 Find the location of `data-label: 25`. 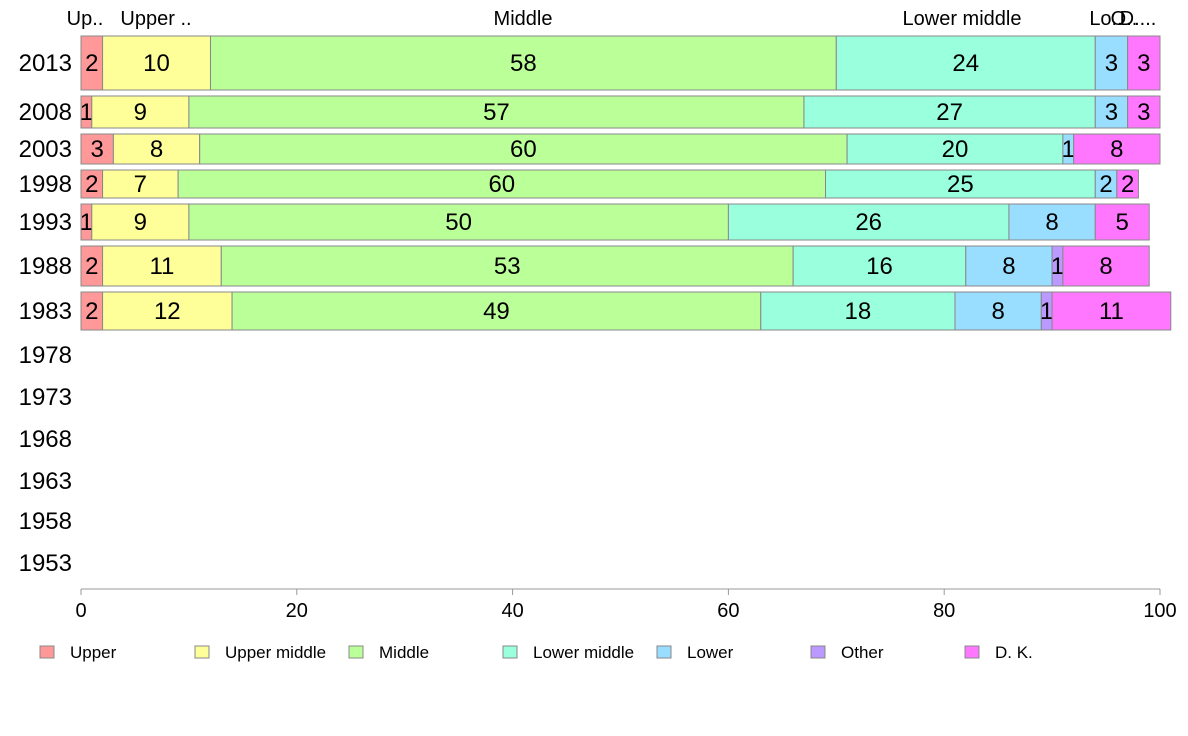

data-label: 25 is located at coordinates (960, 184).